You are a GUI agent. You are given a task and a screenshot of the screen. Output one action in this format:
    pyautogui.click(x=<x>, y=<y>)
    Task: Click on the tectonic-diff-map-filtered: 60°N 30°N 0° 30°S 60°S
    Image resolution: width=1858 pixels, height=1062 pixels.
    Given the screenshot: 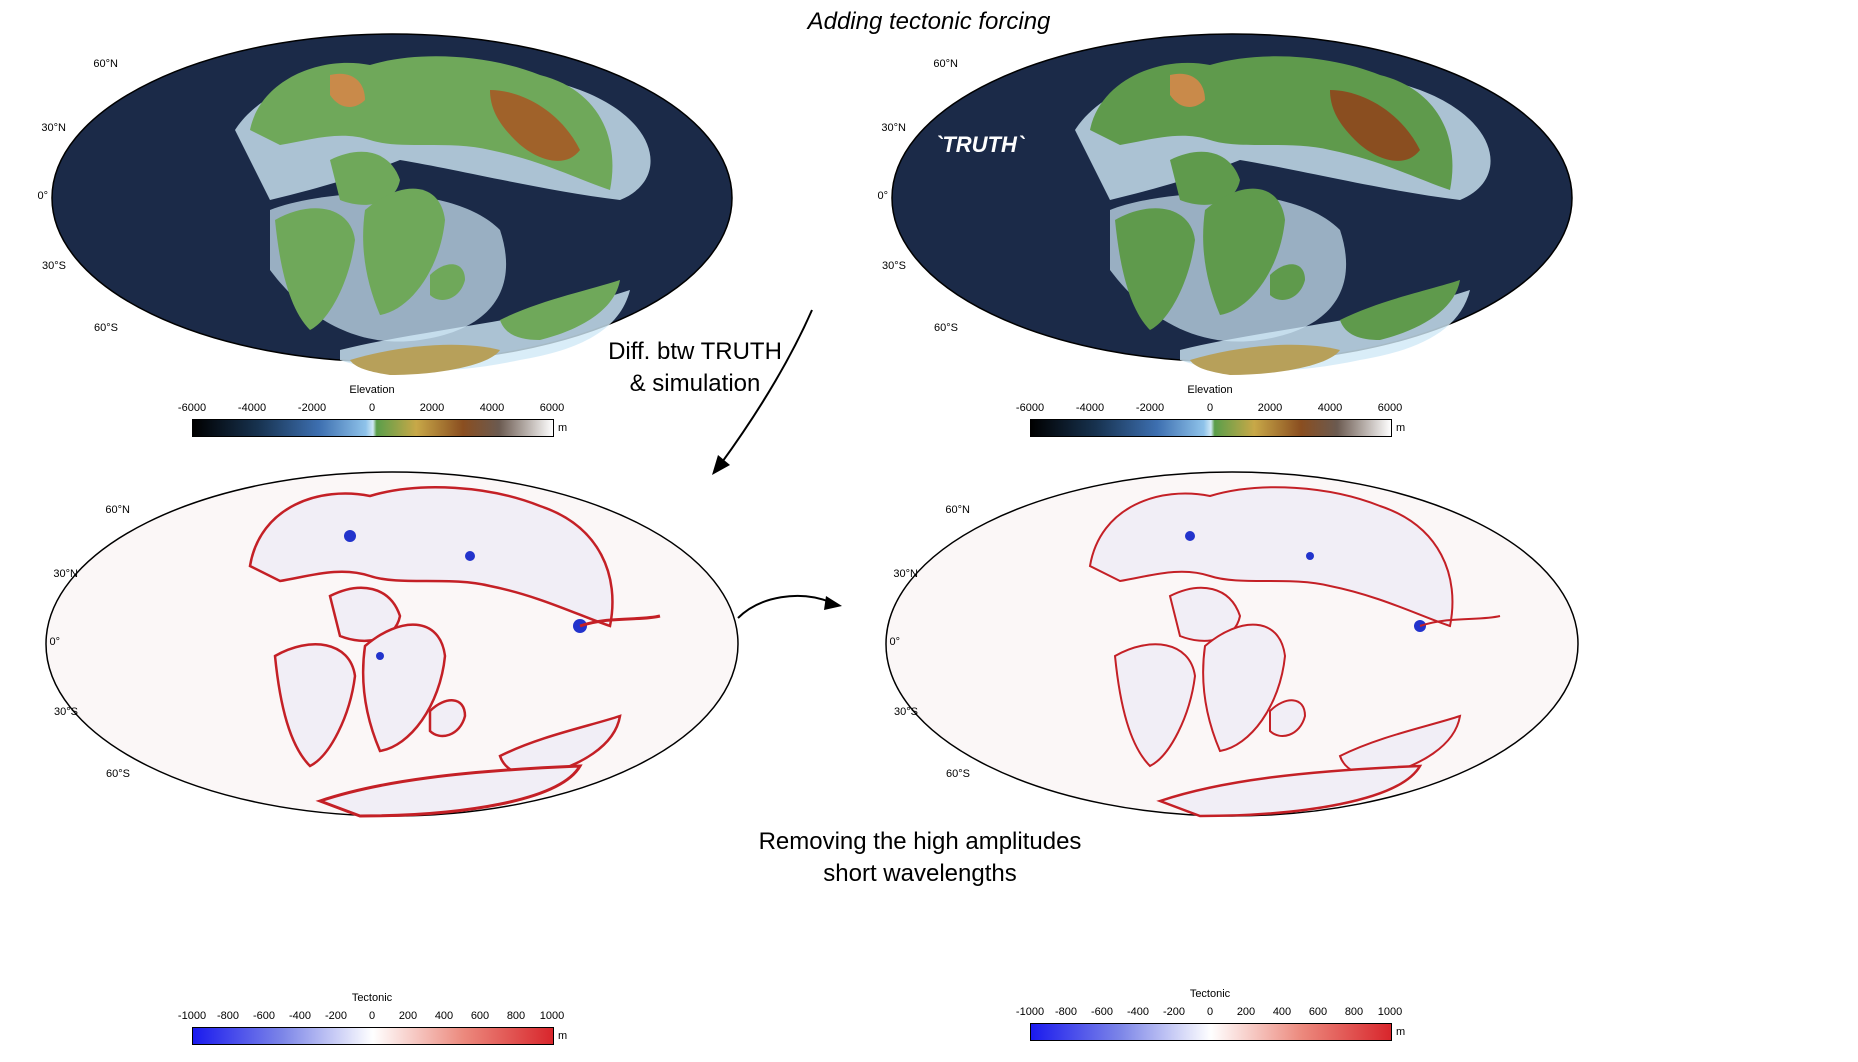 What is the action you would take?
    pyautogui.click(x=1220, y=646)
    